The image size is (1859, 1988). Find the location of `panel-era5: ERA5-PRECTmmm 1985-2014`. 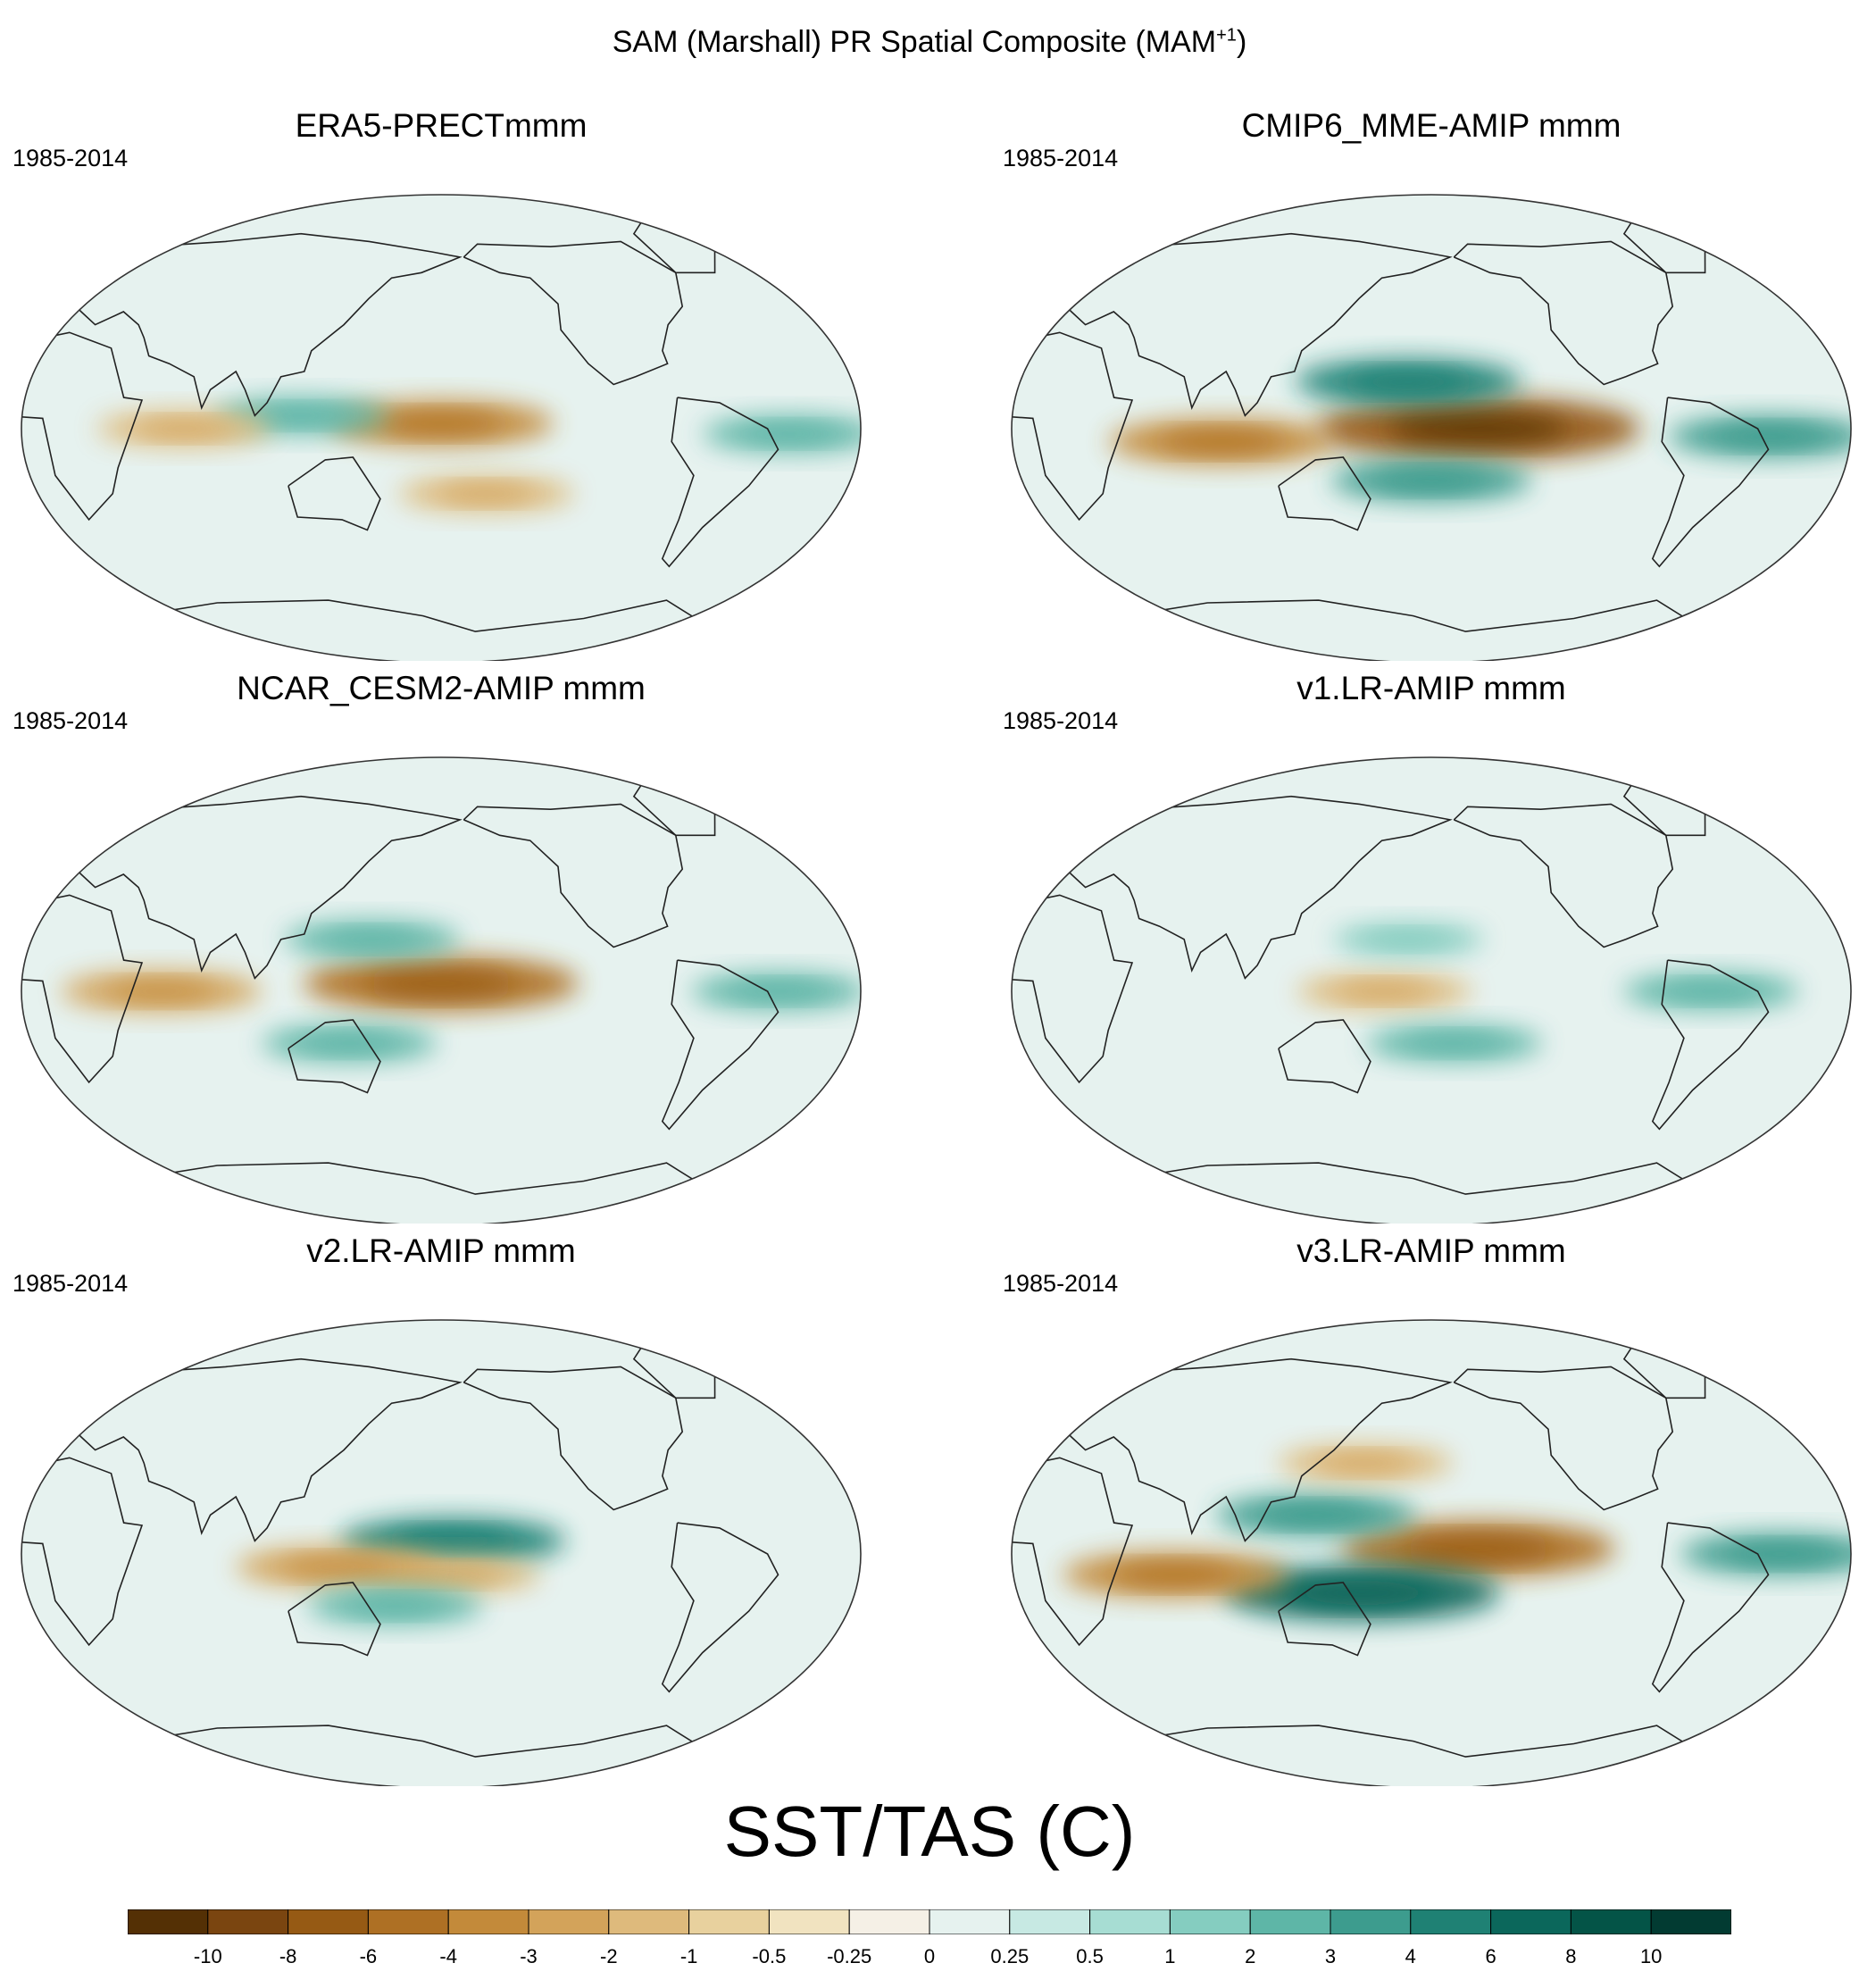

panel-era5: ERA5-PRECTmmm 1985-2014 is located at coordinates (441, 384).